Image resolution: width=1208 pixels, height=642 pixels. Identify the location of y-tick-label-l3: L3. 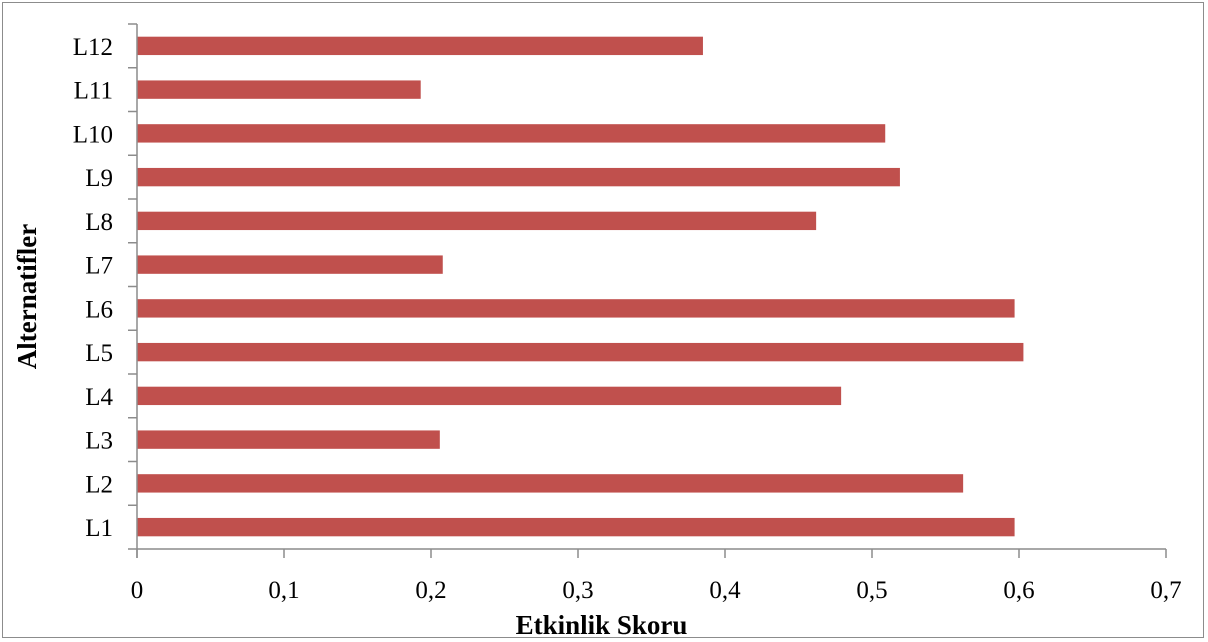
(99, 441).